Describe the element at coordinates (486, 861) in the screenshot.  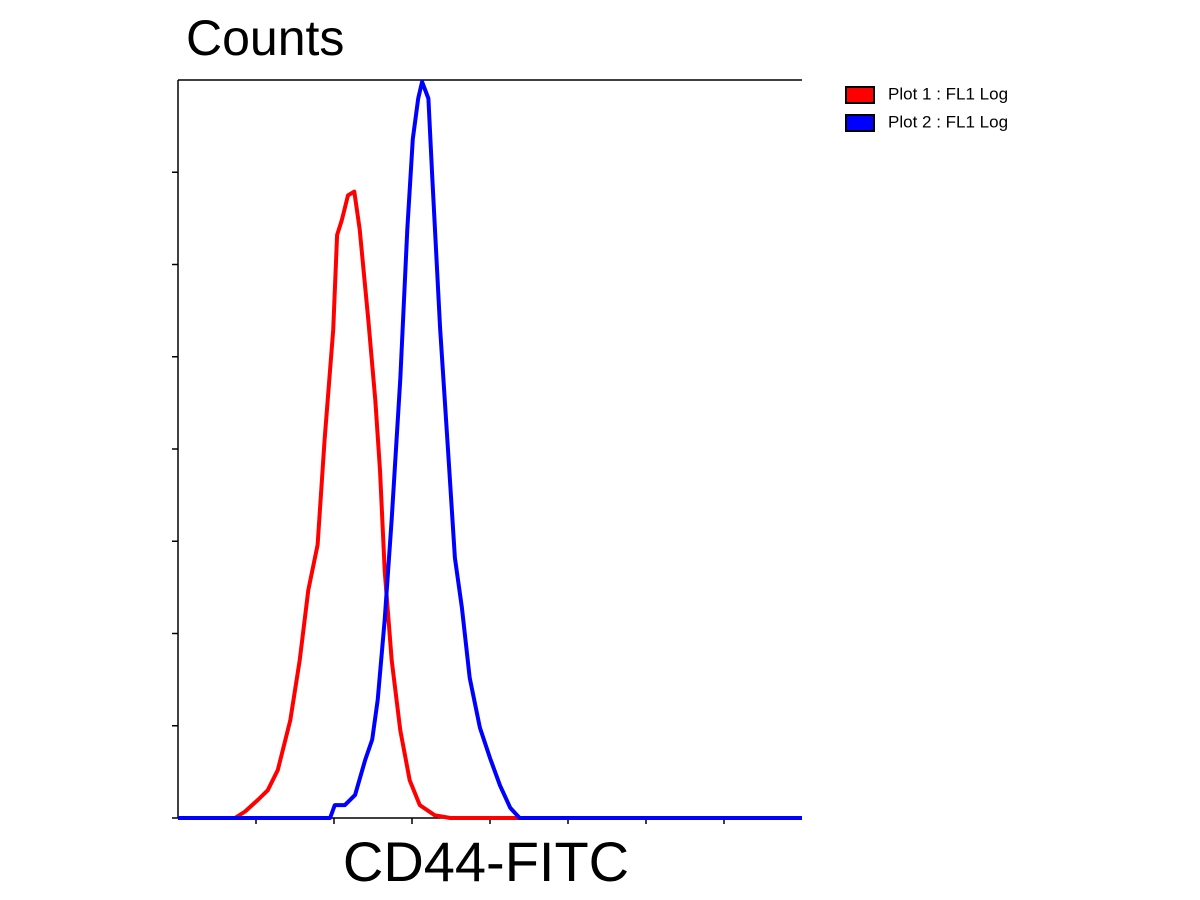
I see `x-axis-label: CD44-FITC` at that location.